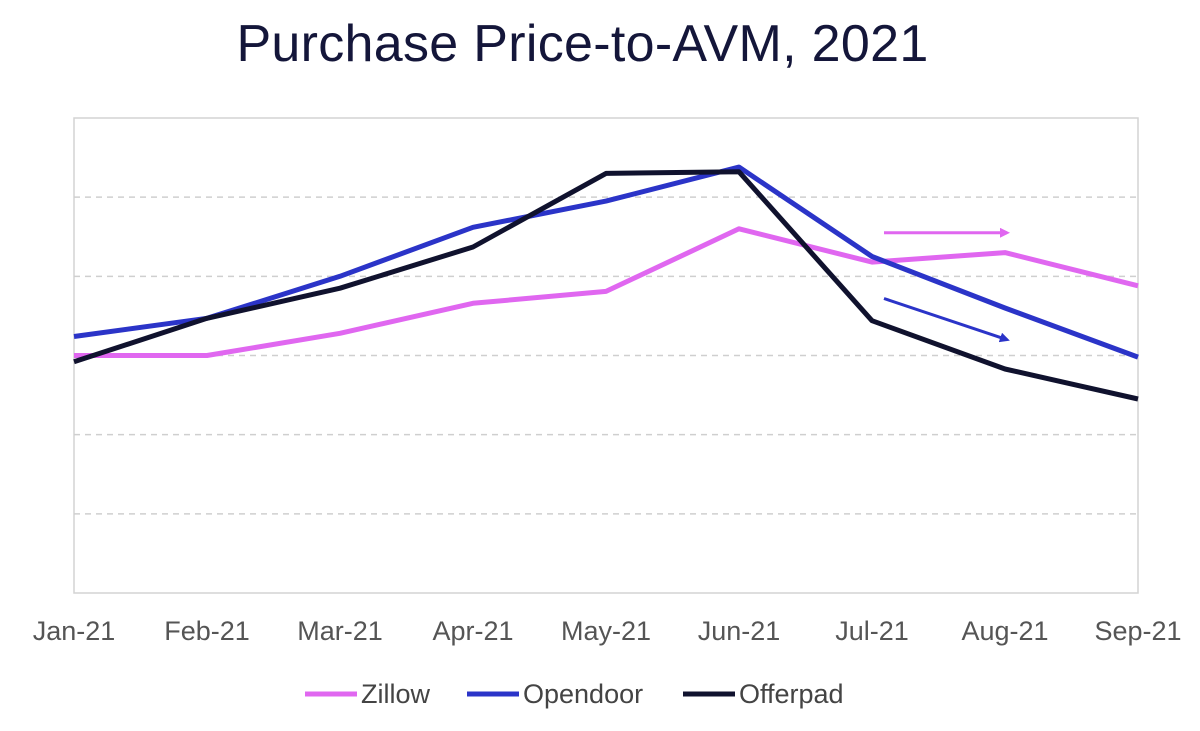 This screenshot has height=731, width=1200. What do you see at coordinates (74, 631) in the screenshot?
I see `x-tick-label: Jan-21` at bounding box center [74, 631].